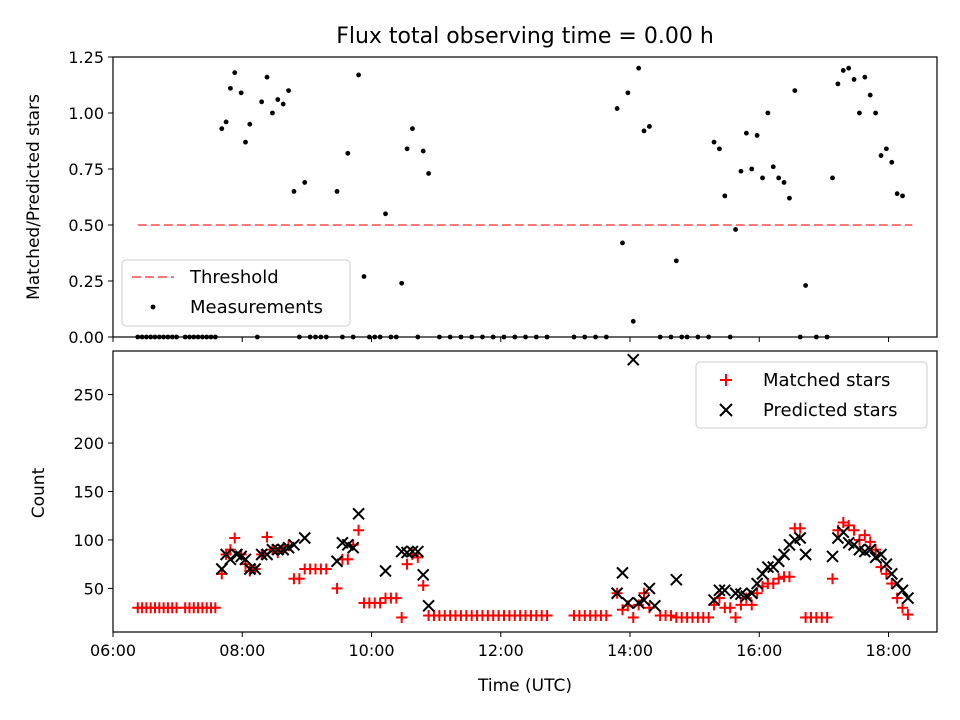  Describe the element at coordinates (759, 650) in the screenshot. I see `bottom-x-tick-label: 16:00` at that location.